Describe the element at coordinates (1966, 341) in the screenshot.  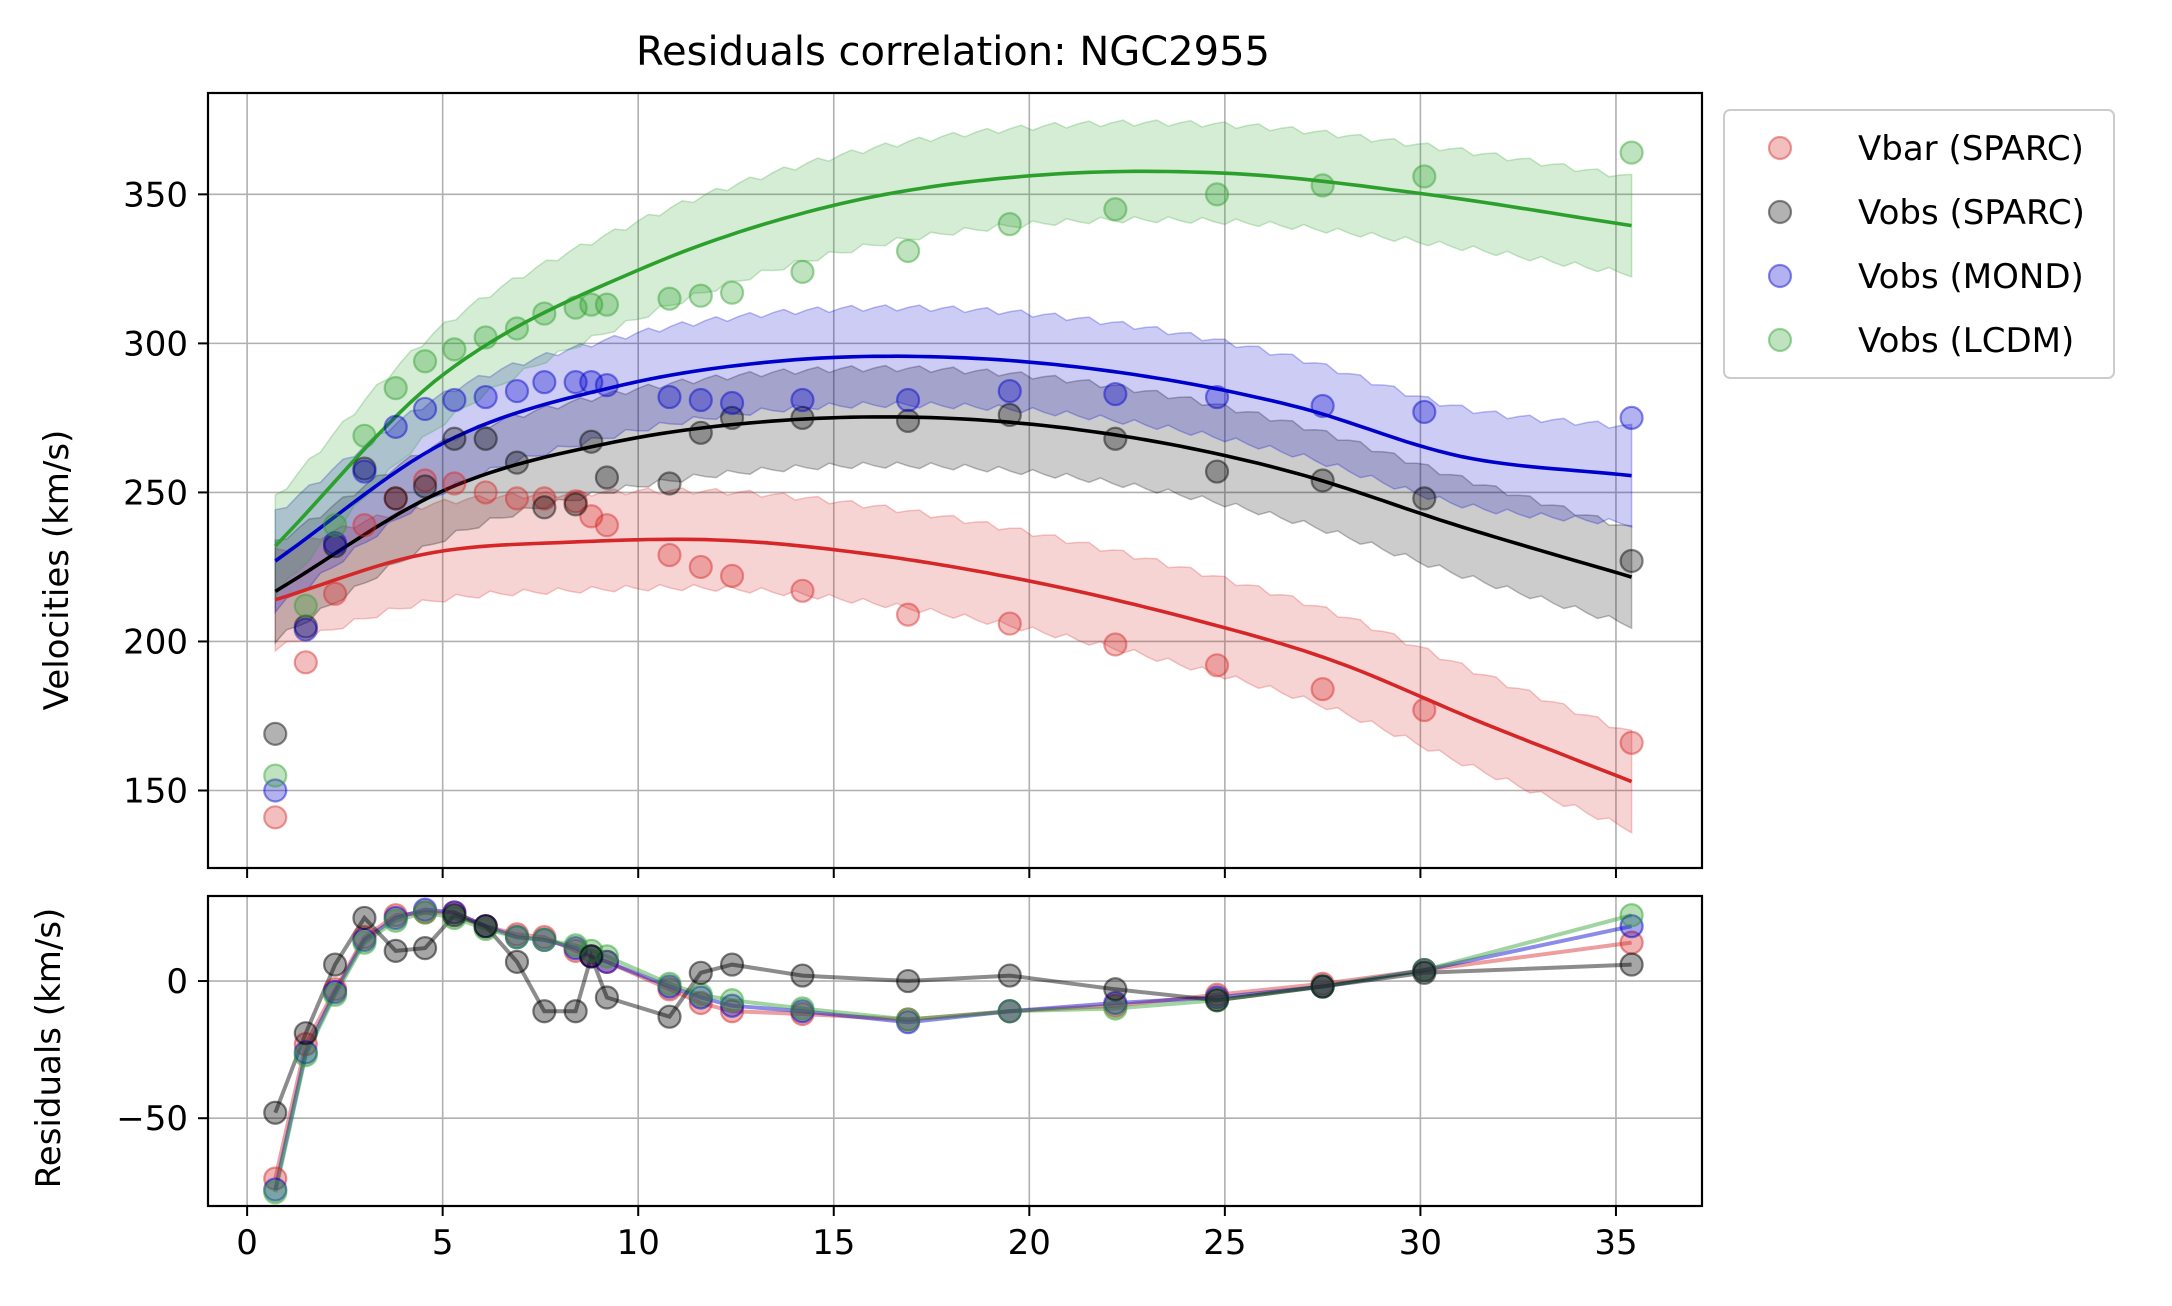
I see `legend-label-3: Vobs (LCDM)` at that location.